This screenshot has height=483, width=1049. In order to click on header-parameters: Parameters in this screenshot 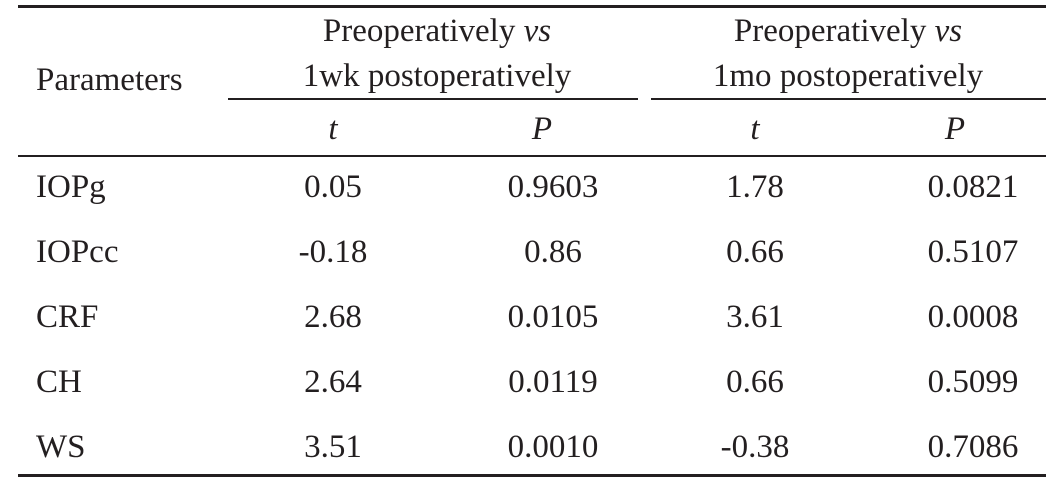, I will do `click(109, 80)`.